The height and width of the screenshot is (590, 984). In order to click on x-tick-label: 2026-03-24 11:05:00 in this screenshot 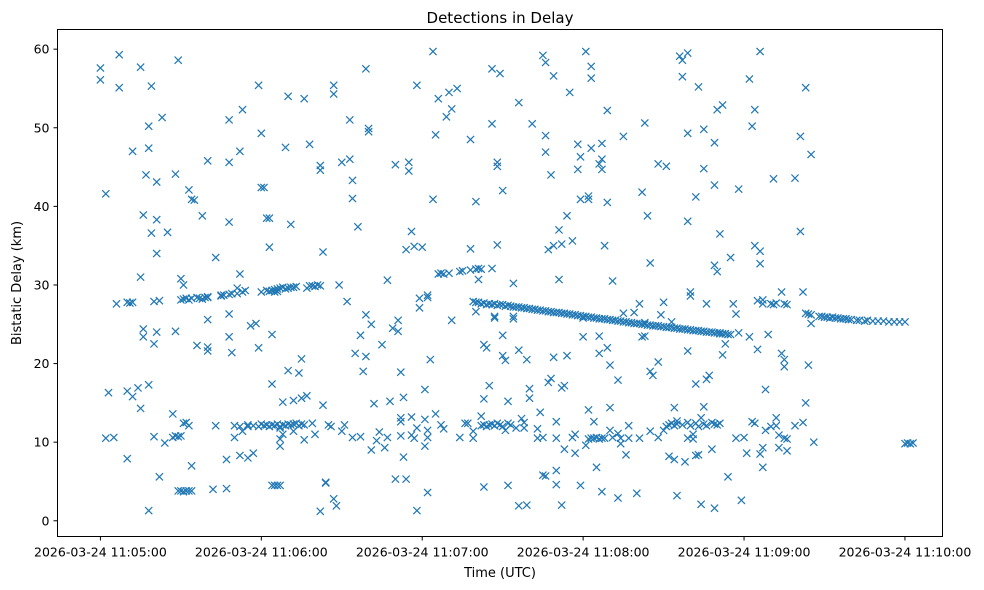, I will do `click(100, 552)`.